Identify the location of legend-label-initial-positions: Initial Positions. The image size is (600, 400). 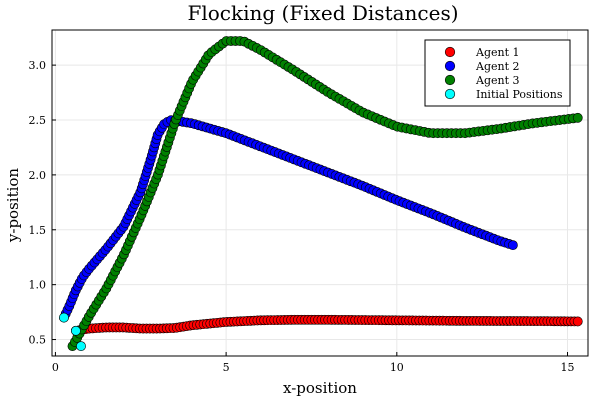
(519, 94).